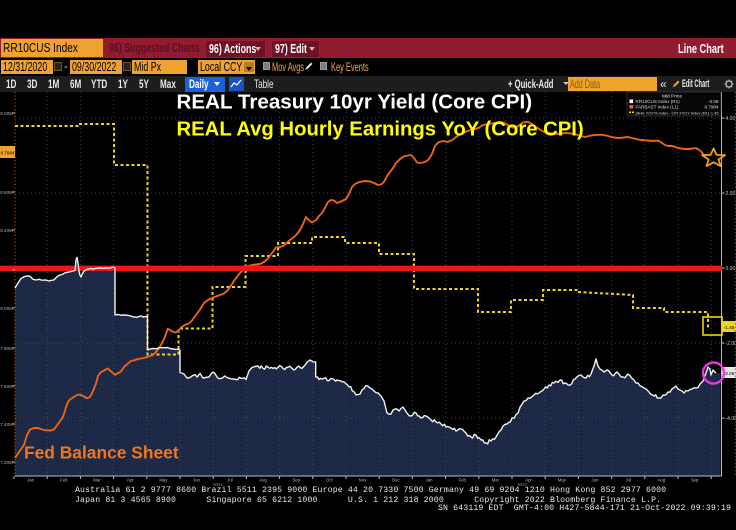  Describe the element at coordinates (396, 480) in the screenshot. I see `svg-text: Dec` at that location.